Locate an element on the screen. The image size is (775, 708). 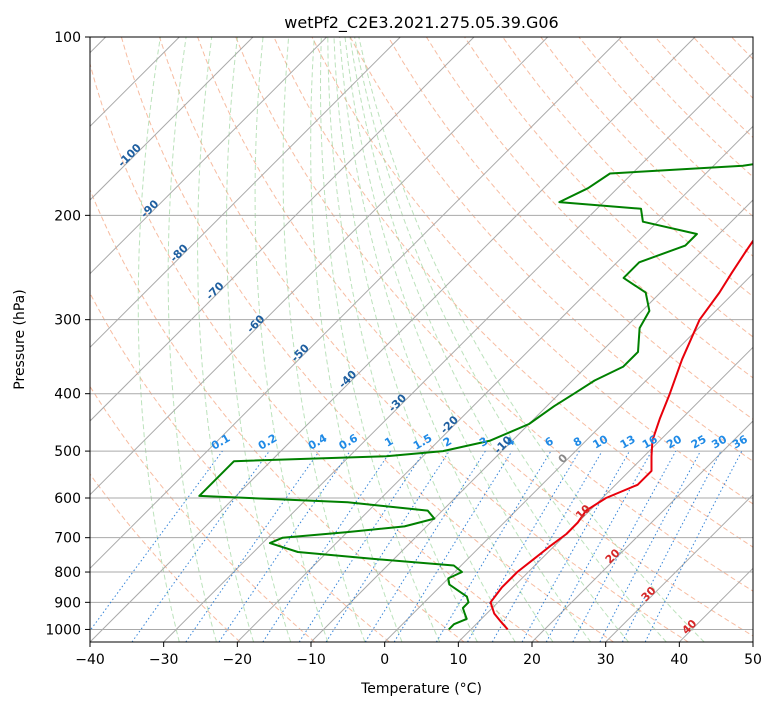
mixing-ratio-label: 0.1 is located at coordinates (220, 442).